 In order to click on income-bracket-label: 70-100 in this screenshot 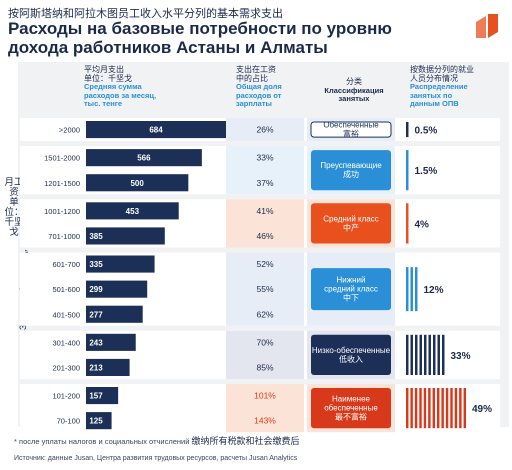, I will do `click(68, 421)`.